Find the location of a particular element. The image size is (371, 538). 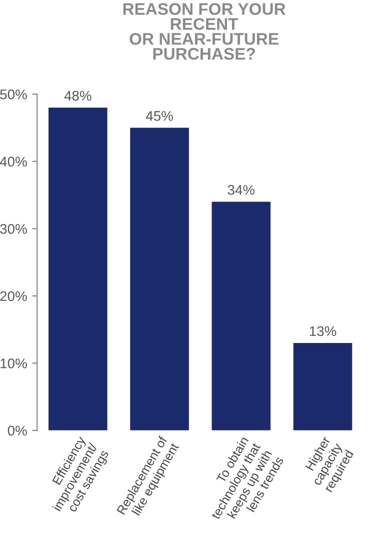

y-tick-label: 50% is located at coordinates (13, 94).